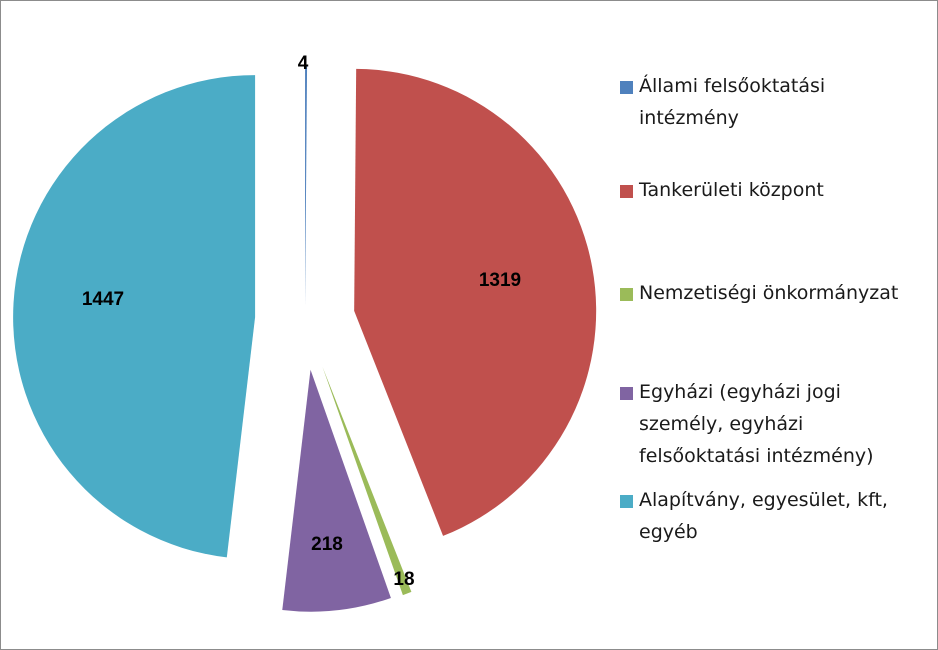  What do you see at coordinates (784, 102) in the screenshot?
I see `legend-label-1: Állami felsőoktatási intézmény` at bounding box center [784, 102].